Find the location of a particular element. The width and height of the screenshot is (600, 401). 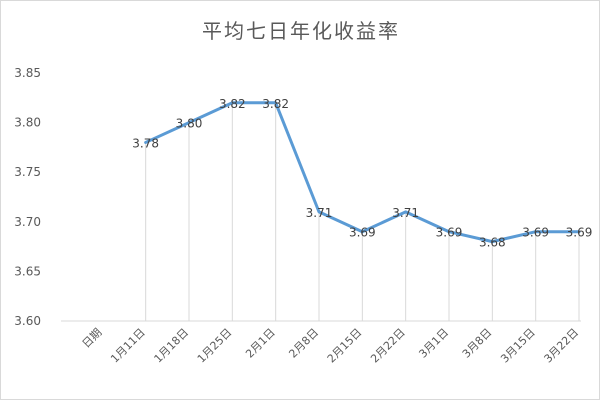

x-tick-label: 2月8日 is located at coordinates (303, 343).